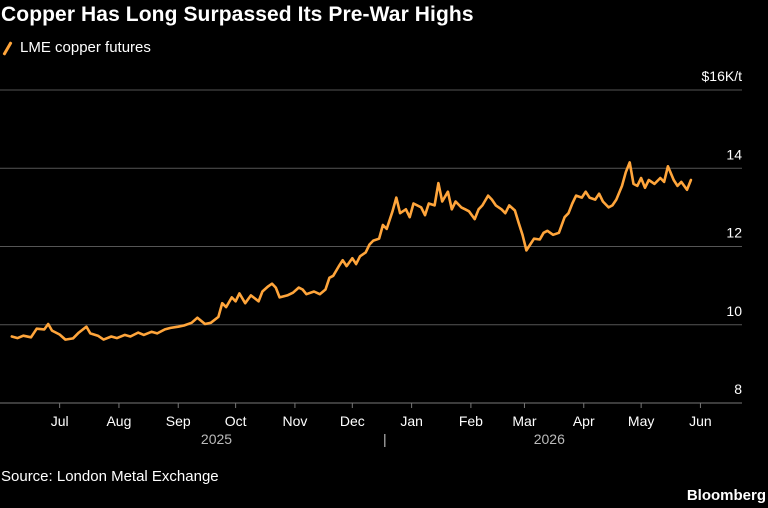  What do you see at coordinates (178, 421) in the screenshot?
I see `x-tick-label: Sep` at bounding box center [178, 421].